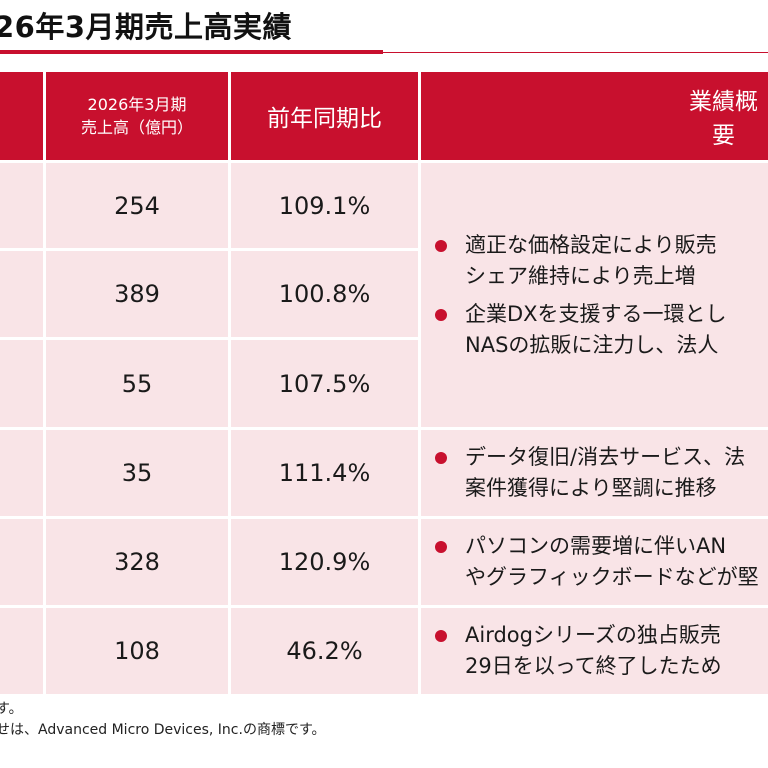 The image size is (768, 768). Describe the element at coordinates (324, 651) in the screenshot. I see `table-cell-yoy: 46.2%` at that location.